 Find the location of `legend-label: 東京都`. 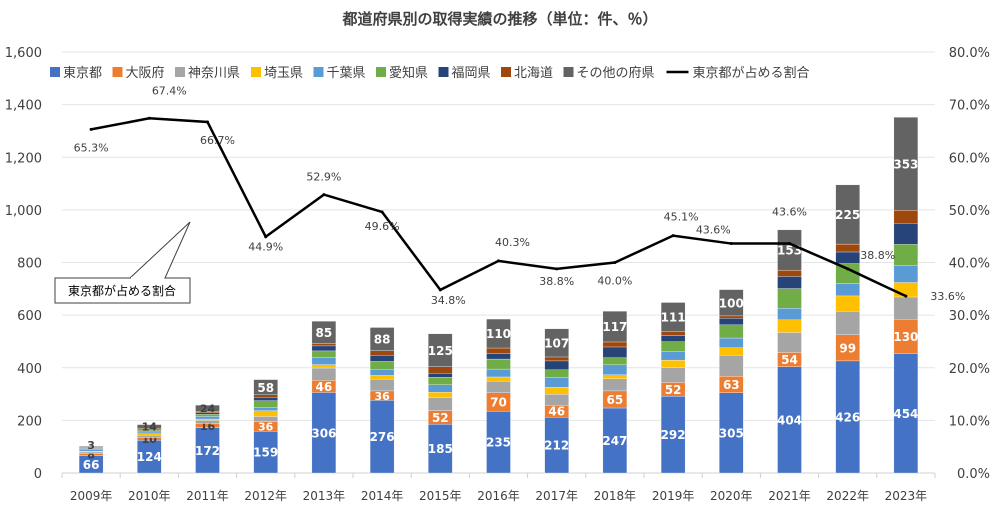

legend-label: 東京都 is located at coordinates (82, 73).